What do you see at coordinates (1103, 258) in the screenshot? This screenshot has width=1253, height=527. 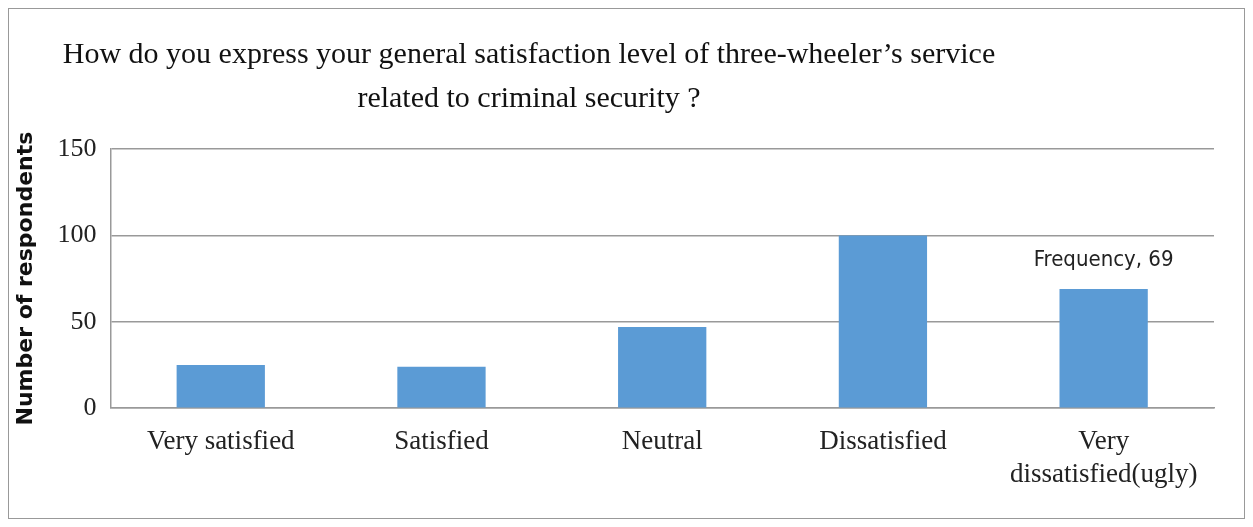 I see `data-label: Frequency, 69` at bounding box center [1103, 258].